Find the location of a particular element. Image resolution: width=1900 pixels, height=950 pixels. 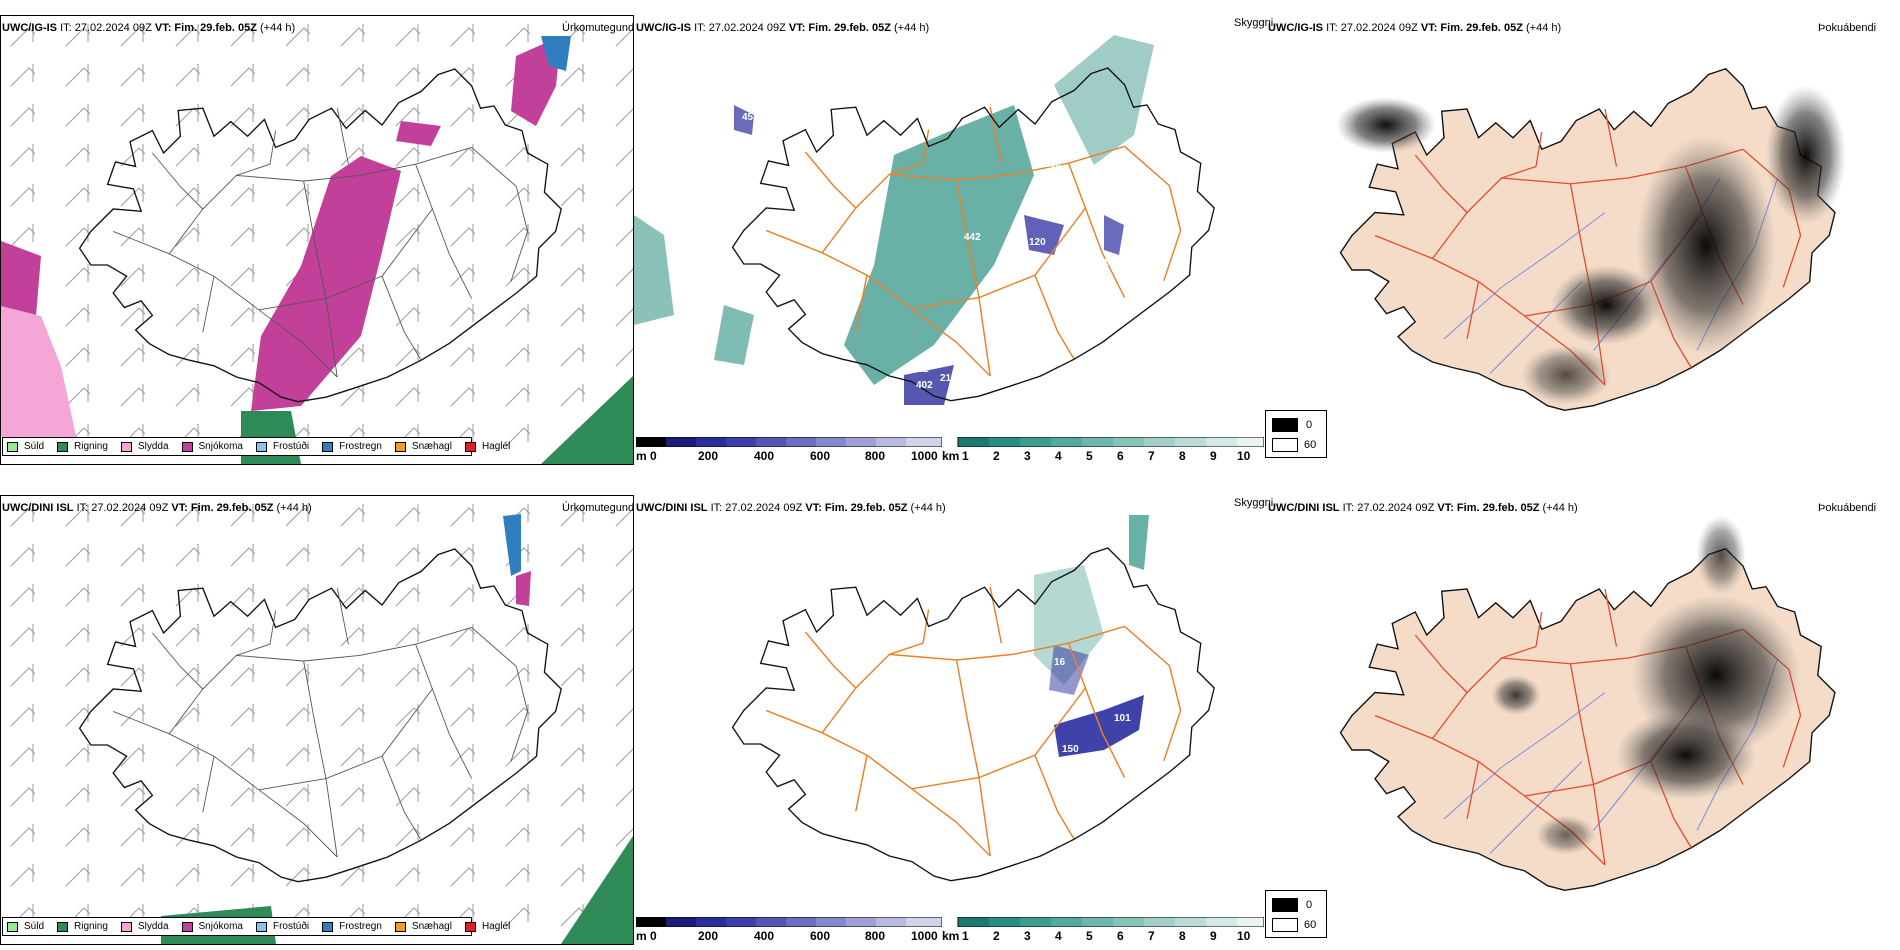

swatch-rain is located at coordinates (63, 446).